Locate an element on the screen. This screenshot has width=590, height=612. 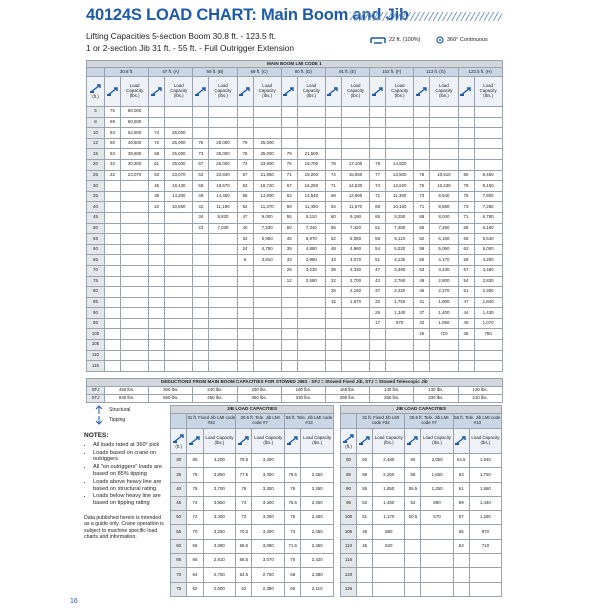
jib-table-title: JIB LOAD CAPACITIES is located at coordinates (421, 409).